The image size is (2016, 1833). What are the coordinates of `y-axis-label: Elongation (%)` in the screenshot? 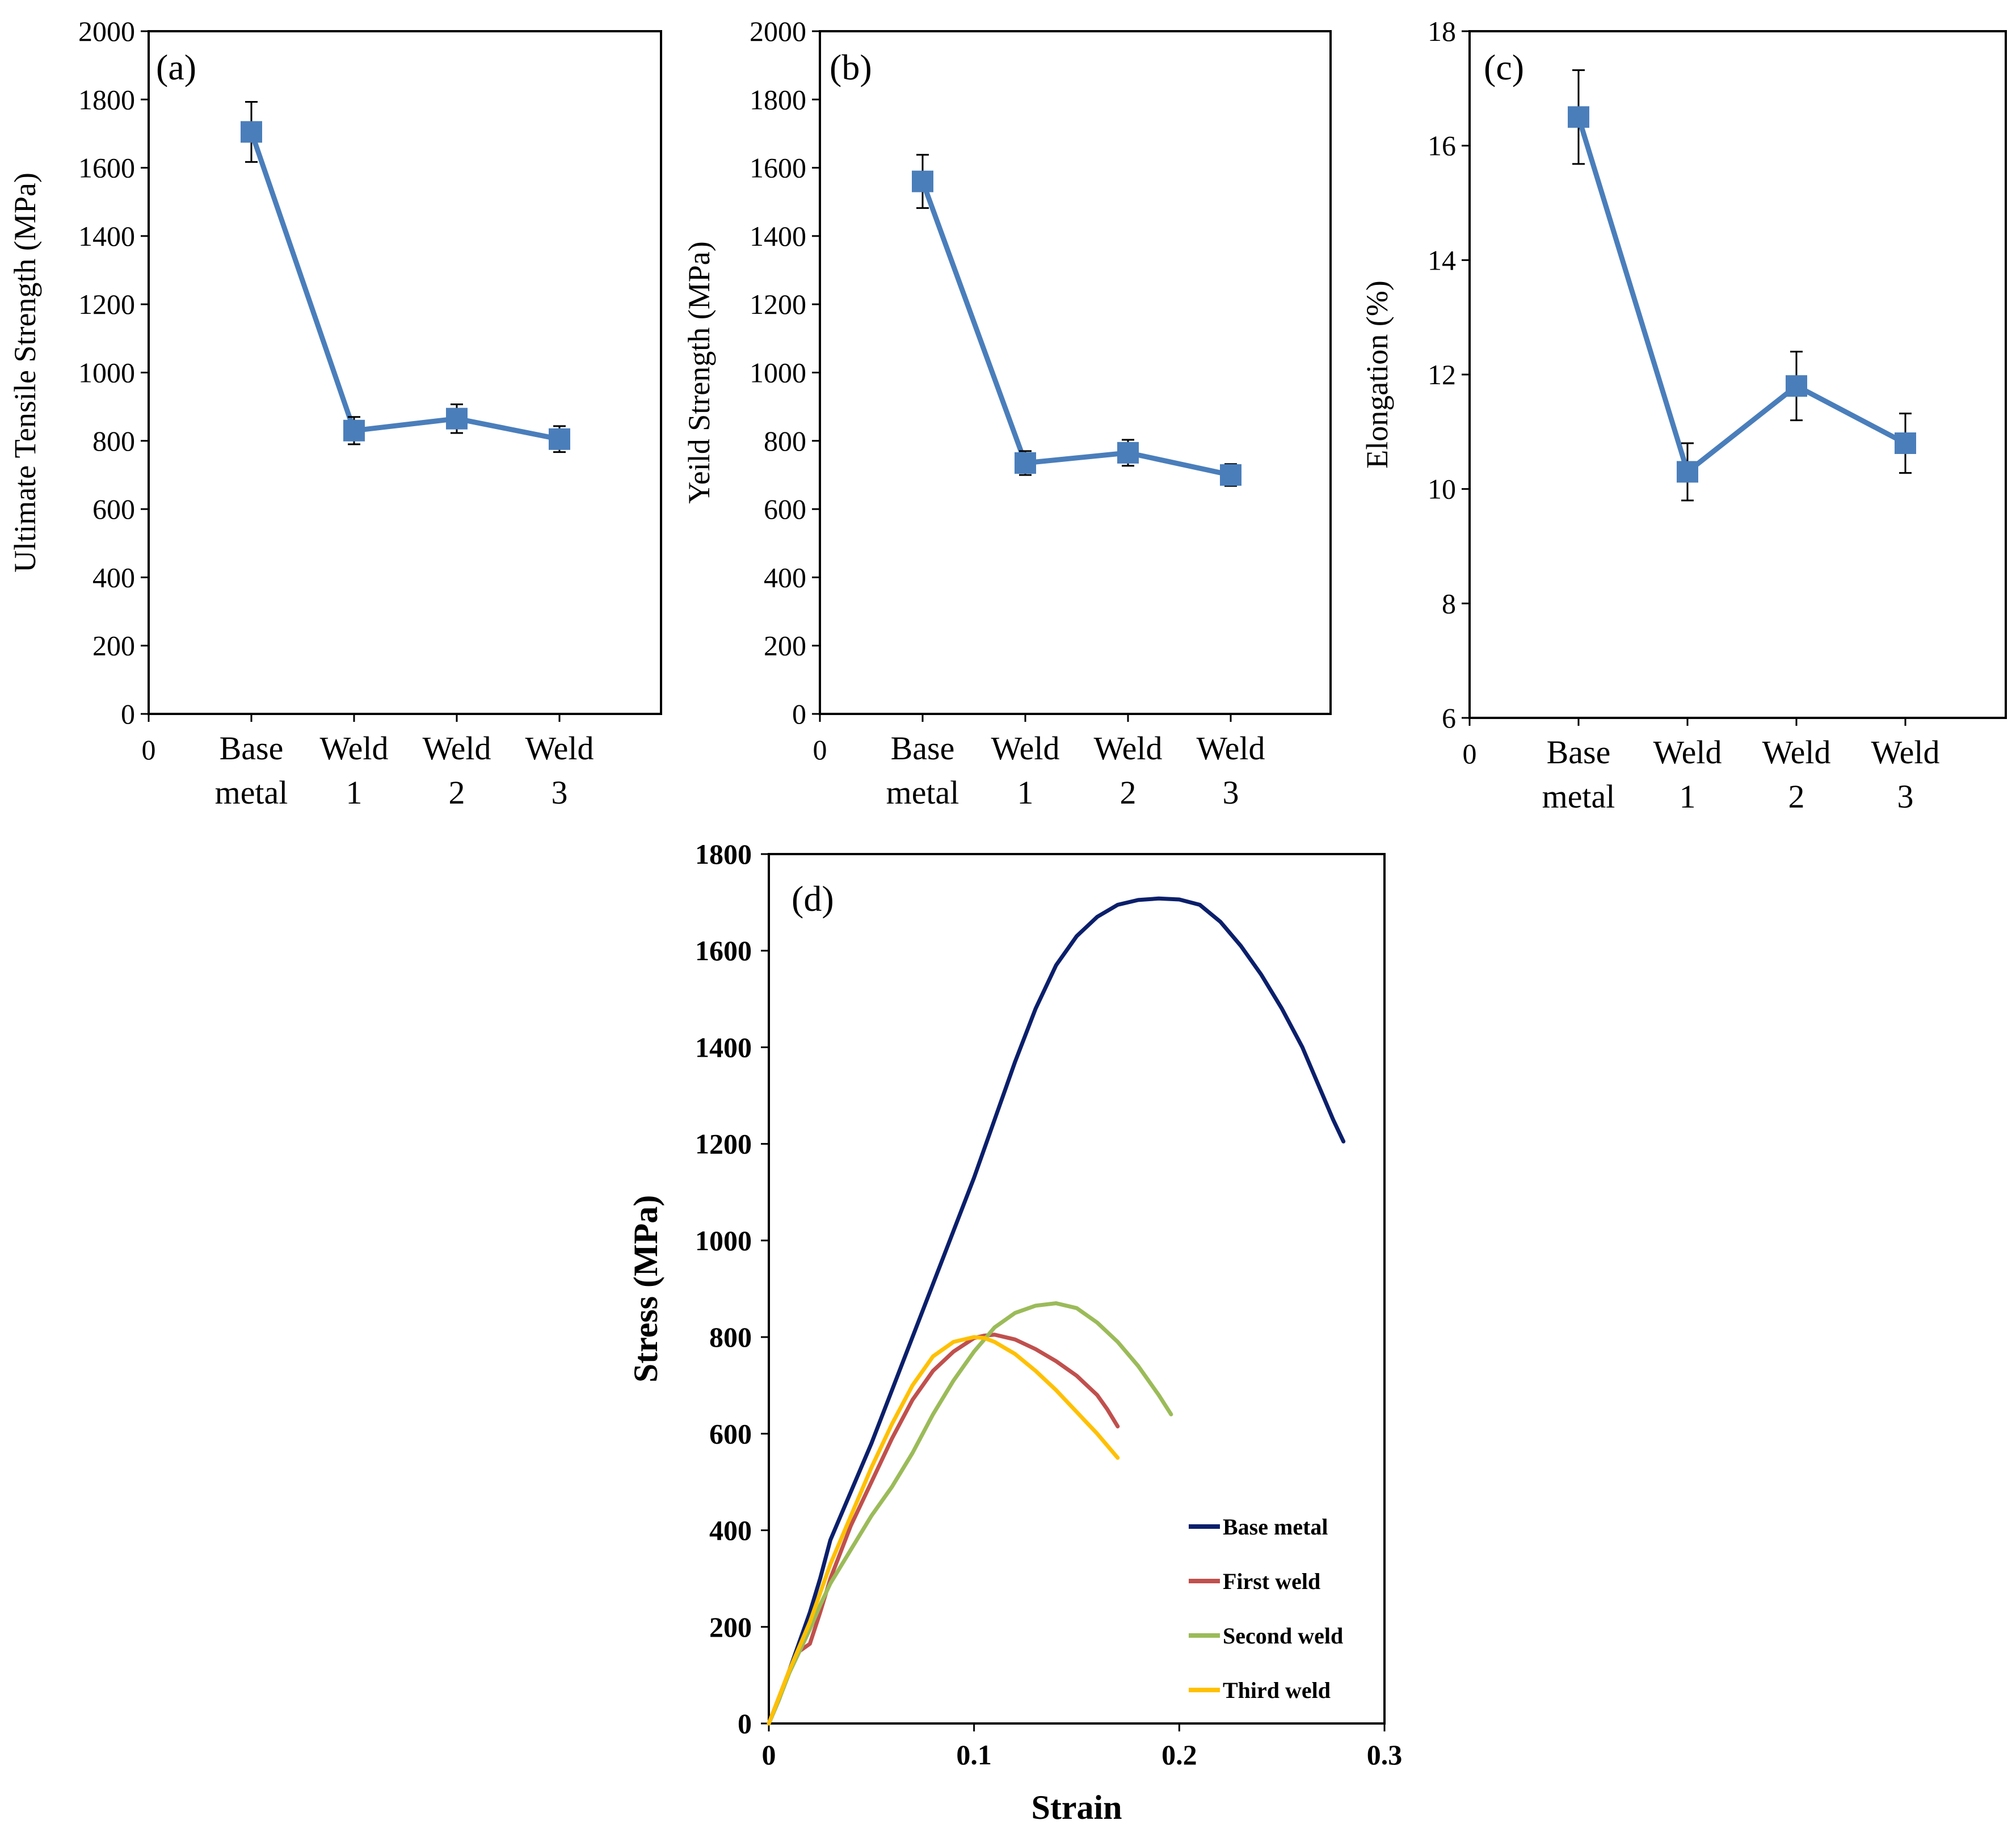 It's located at (1377, 374).